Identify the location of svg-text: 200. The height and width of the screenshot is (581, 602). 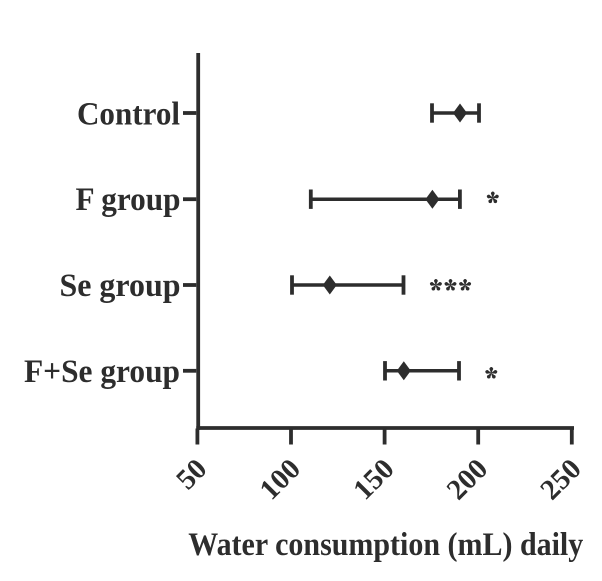
(467, 479).